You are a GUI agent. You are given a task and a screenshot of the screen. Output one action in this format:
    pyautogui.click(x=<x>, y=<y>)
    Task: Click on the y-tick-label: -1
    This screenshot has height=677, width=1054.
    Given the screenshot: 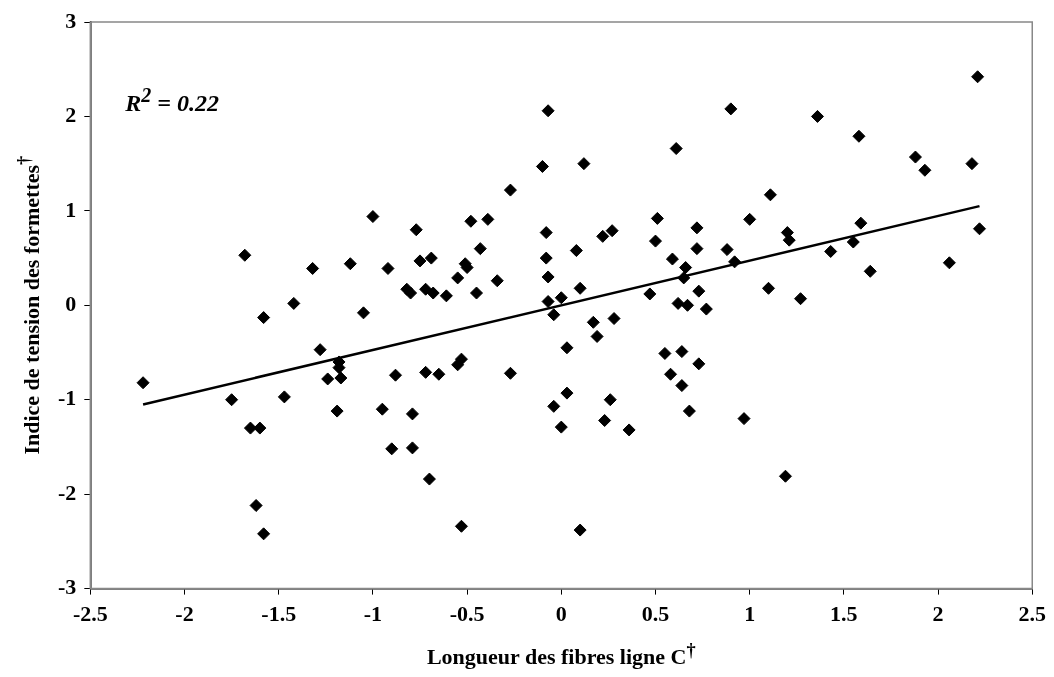 What is the action you would take?
    pyautogui.click(x=67, y=398)
    